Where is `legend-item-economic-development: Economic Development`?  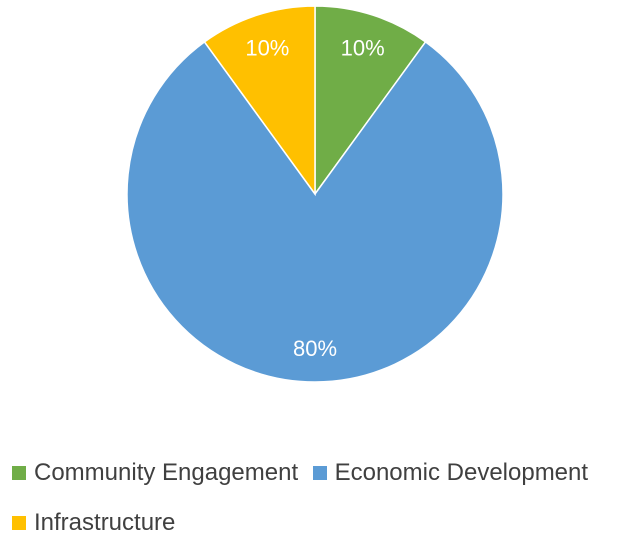
legend-item-economic-development: Economic Development is located at coordinates (450, 473).